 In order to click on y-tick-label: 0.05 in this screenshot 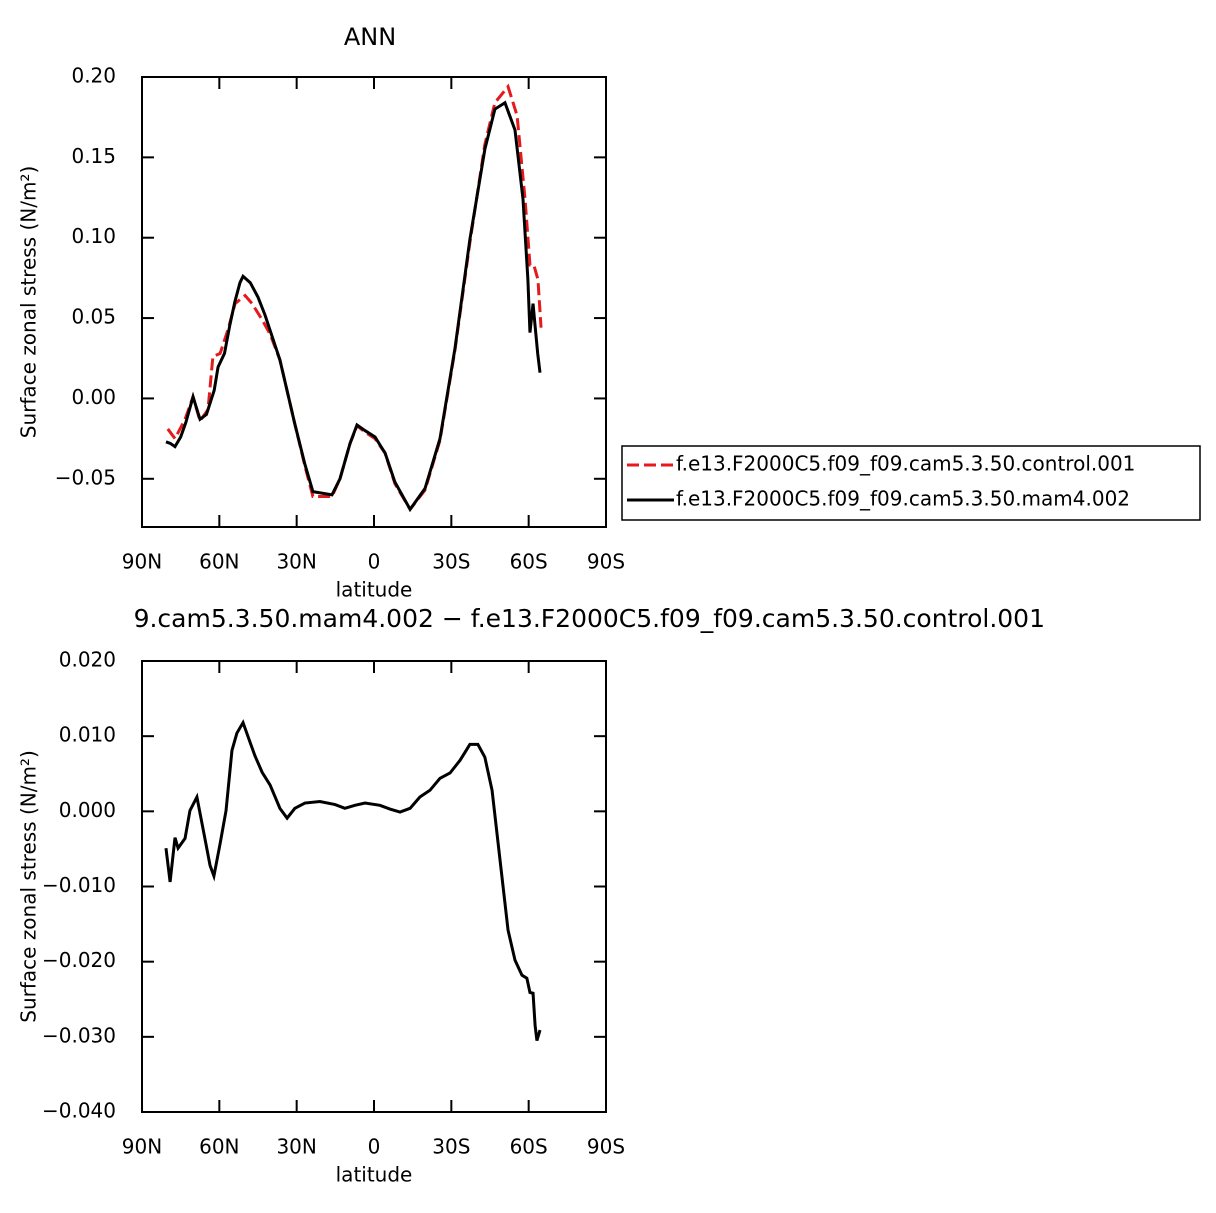, I will do `click(93, 317)`.